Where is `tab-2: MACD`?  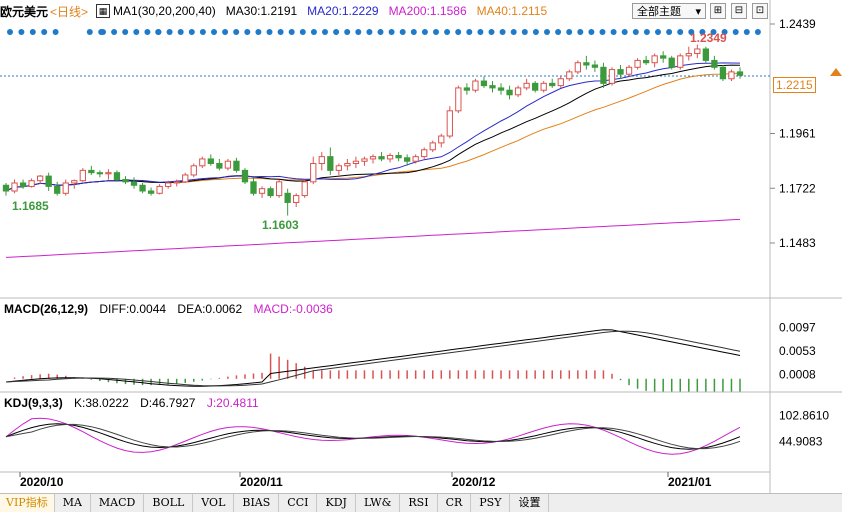
tab-2: MACD is located at coordinates (118, 503).